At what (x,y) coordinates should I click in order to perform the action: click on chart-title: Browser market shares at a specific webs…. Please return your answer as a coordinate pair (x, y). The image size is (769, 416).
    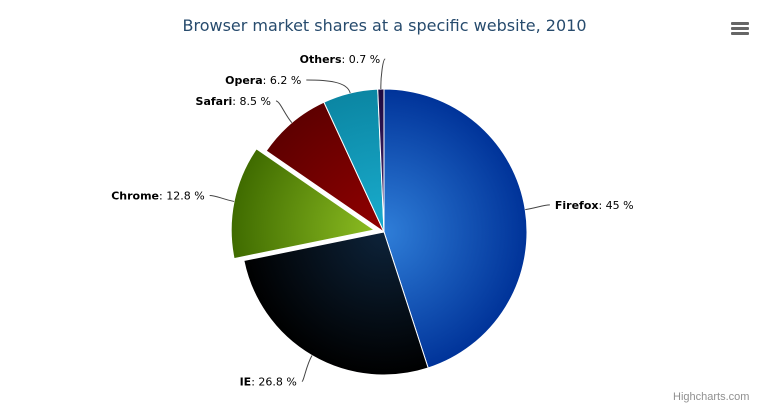
    Looking at the image, I should click on (384, 25).